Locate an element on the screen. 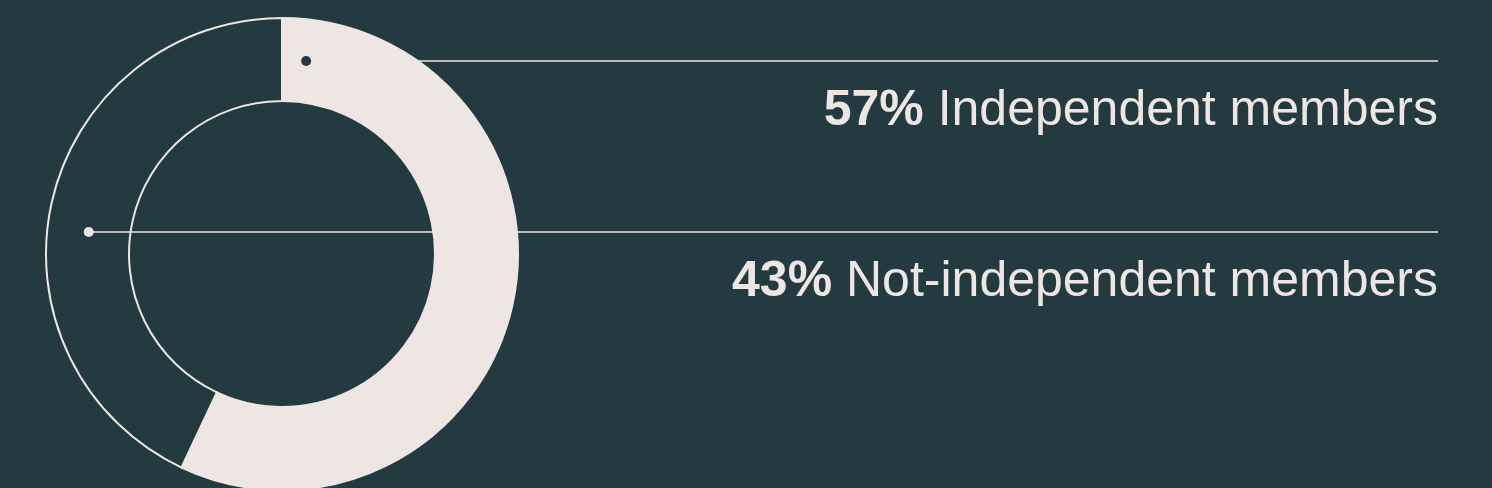 This screenshot has height=488, width=1492. data-label: 43% is located at coordinates (782, 279).